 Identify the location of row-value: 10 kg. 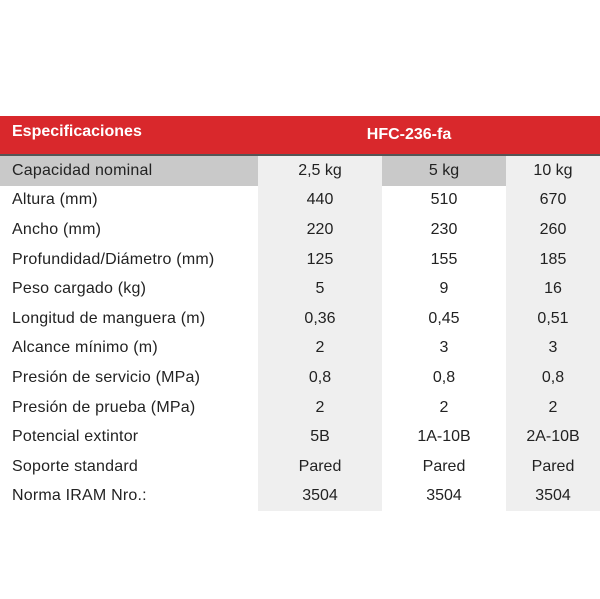
(553, 170).